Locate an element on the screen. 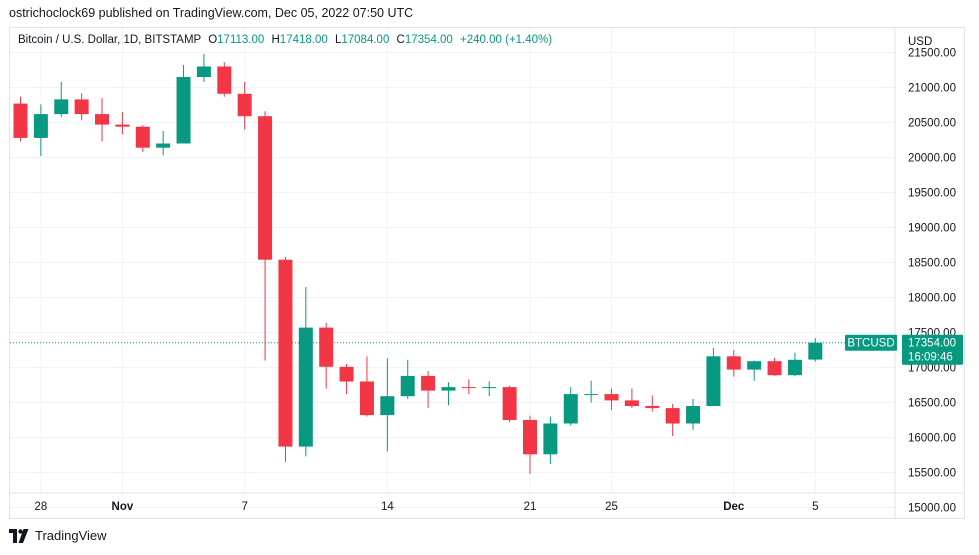 The width and height of the screenshot is (979, 555). bar-countdown-tag: 16:09:46 is located at coordinates (930, 358).